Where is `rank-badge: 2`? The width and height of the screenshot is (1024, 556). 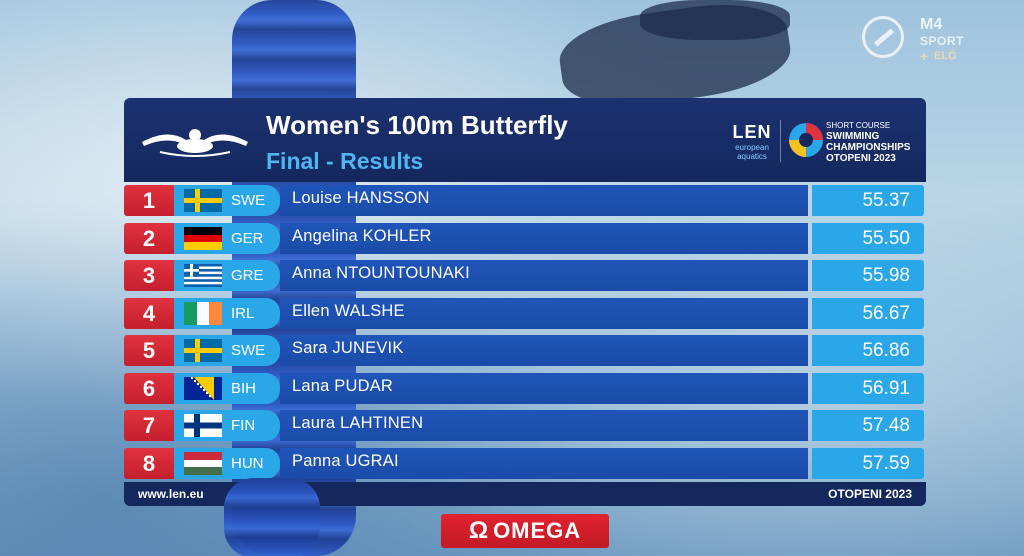 rank-badge: 2 is located at coordinates (149, 238).